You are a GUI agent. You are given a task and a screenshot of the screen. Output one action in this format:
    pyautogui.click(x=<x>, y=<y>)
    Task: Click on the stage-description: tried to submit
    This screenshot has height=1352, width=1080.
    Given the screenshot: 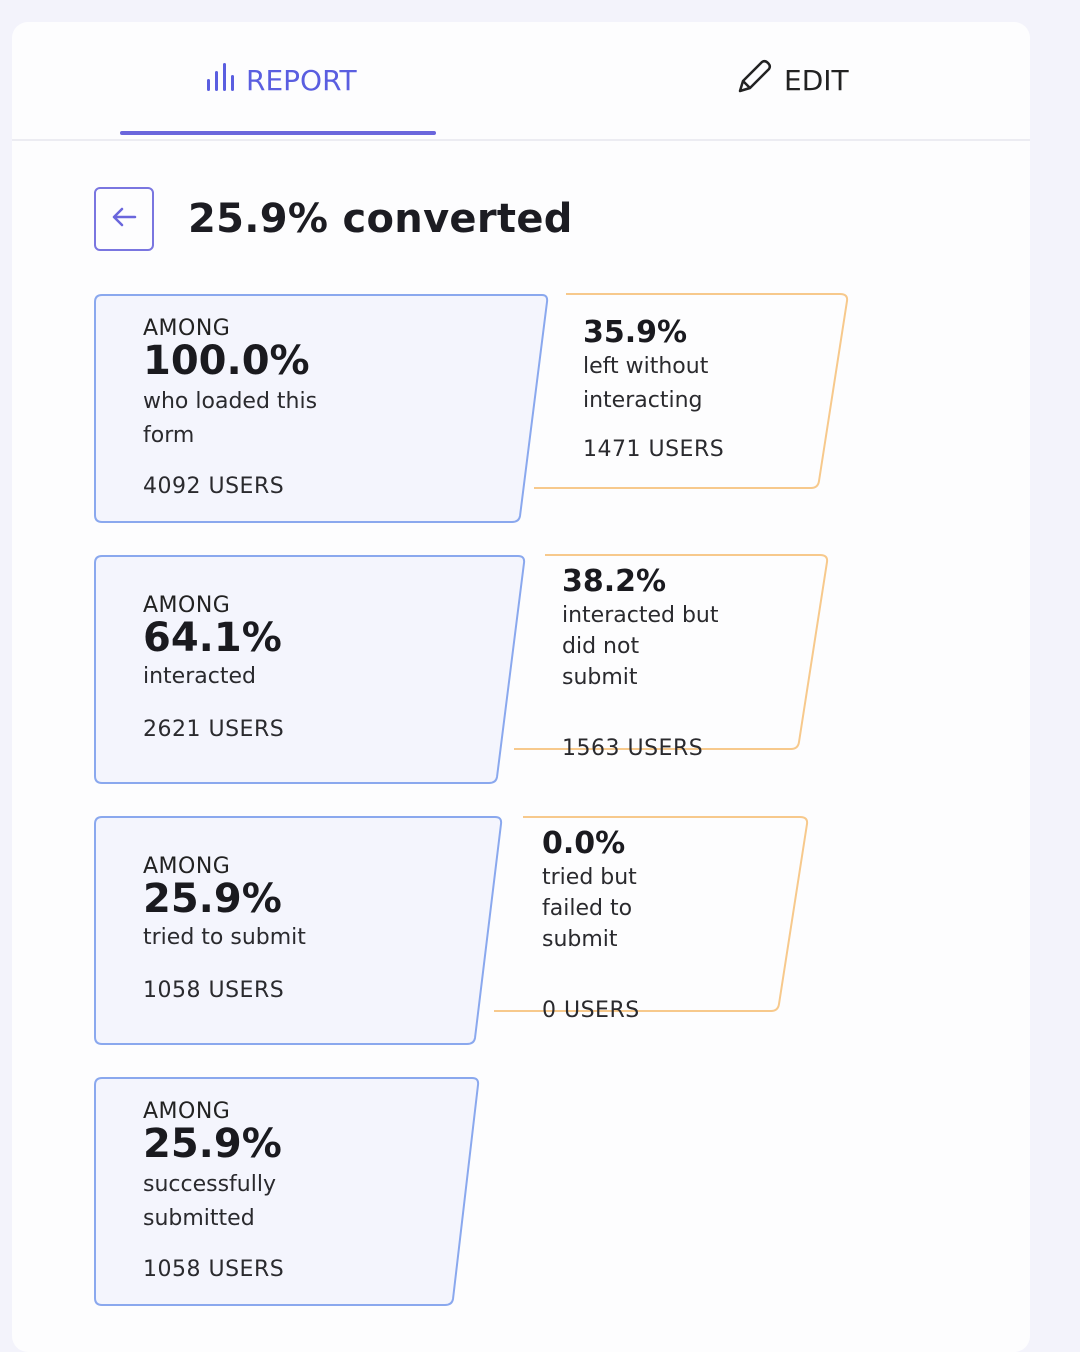 What is the action you would take?
    pyautogui.click(x=224, y=937)
    